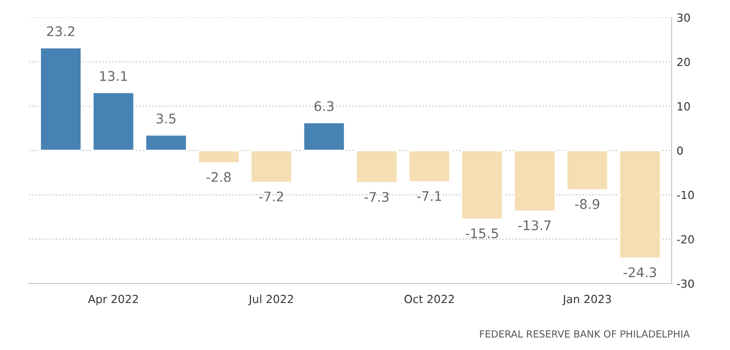 Image resolution: width=730 pixels, height=350 pixels. Describe the element at coordinates (113, 76) in the screenshot. I see `data-label: 13.1` at that location.